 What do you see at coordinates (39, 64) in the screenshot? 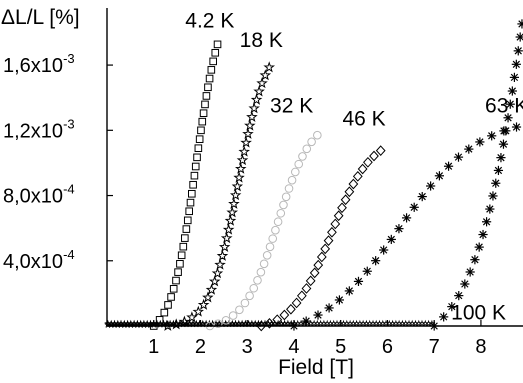
I see `y-tick-label: 1,6x10⁻³` at bounding box center [39, 64].